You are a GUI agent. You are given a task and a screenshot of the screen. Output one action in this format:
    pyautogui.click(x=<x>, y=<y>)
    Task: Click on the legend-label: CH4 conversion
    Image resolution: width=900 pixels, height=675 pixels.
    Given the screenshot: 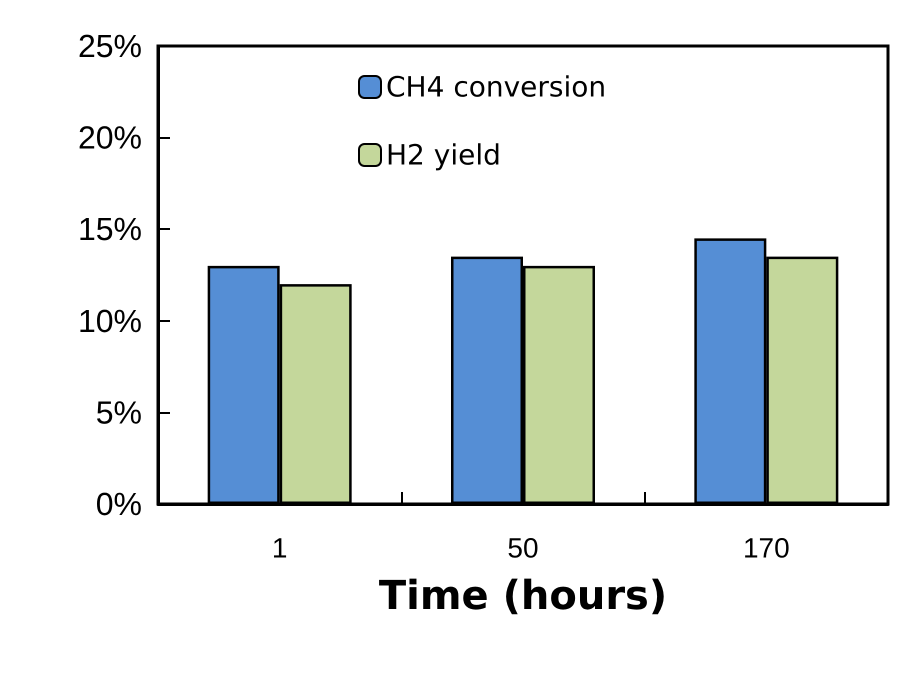 What is the action you would take?
    pyautogui.click(x=496, y=87)
    